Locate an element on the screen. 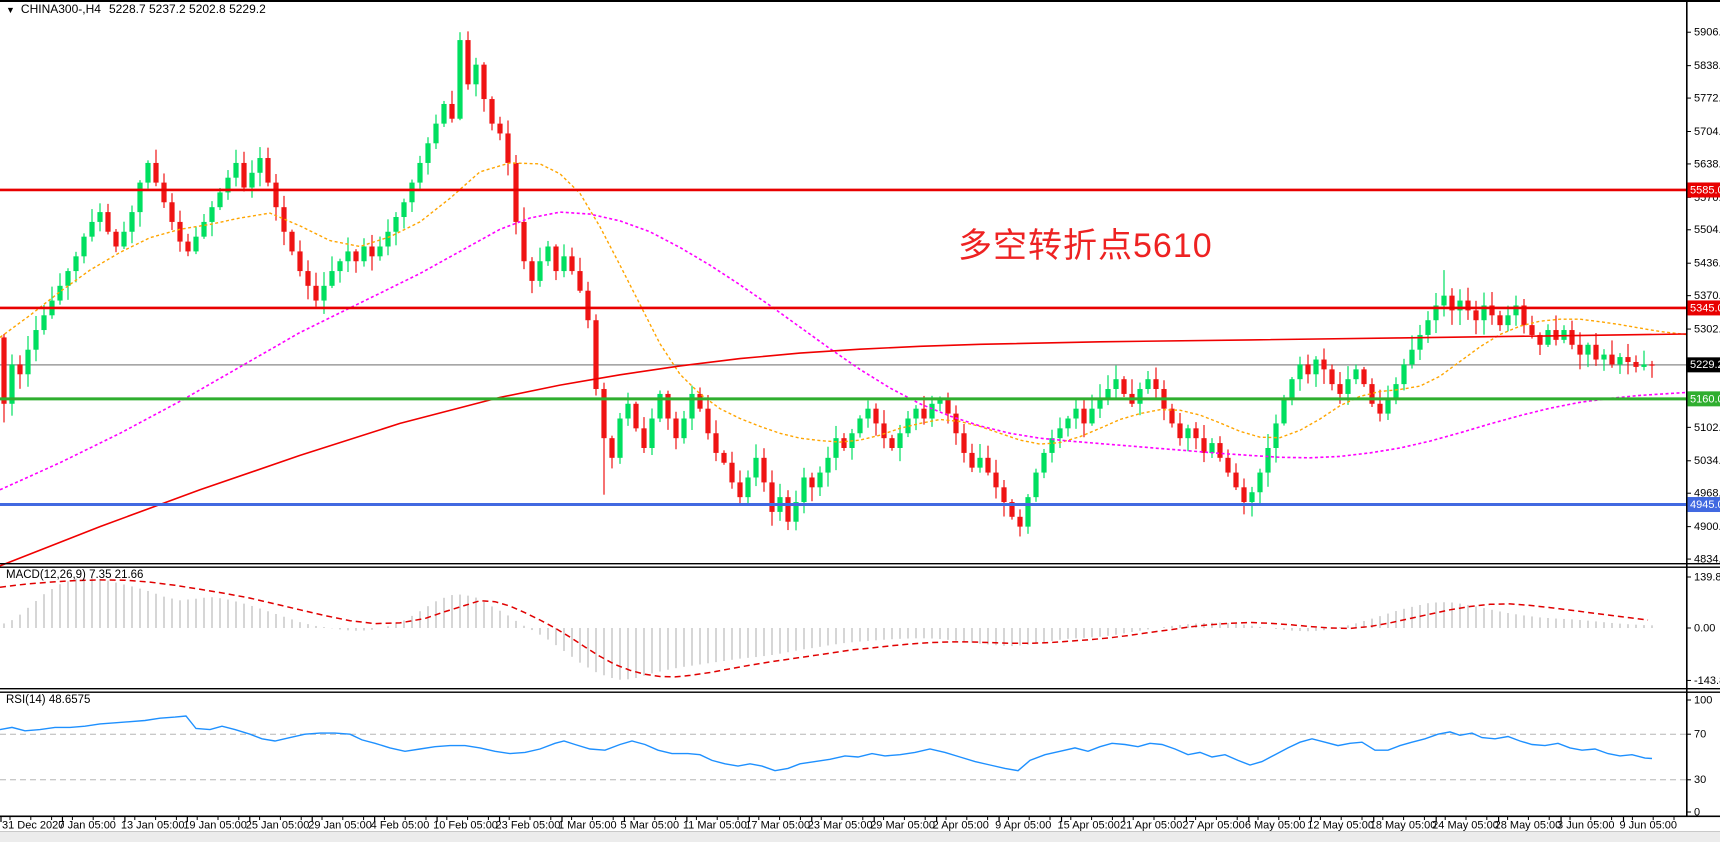 This screenshot has height=846, width=1720. svg-text: 7 Jan 05:00 is located at coordinates (87, 825).